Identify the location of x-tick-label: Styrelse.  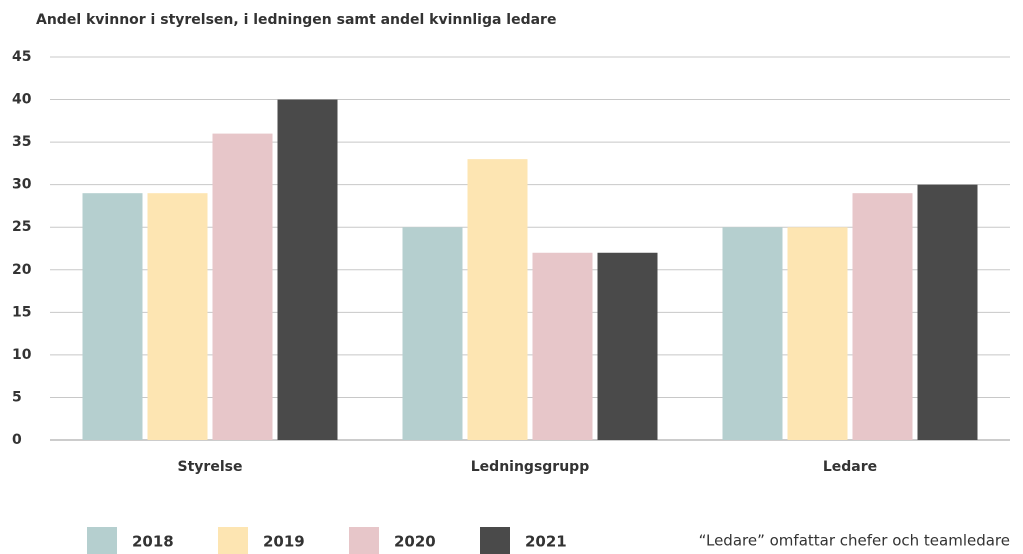
(210, 467).